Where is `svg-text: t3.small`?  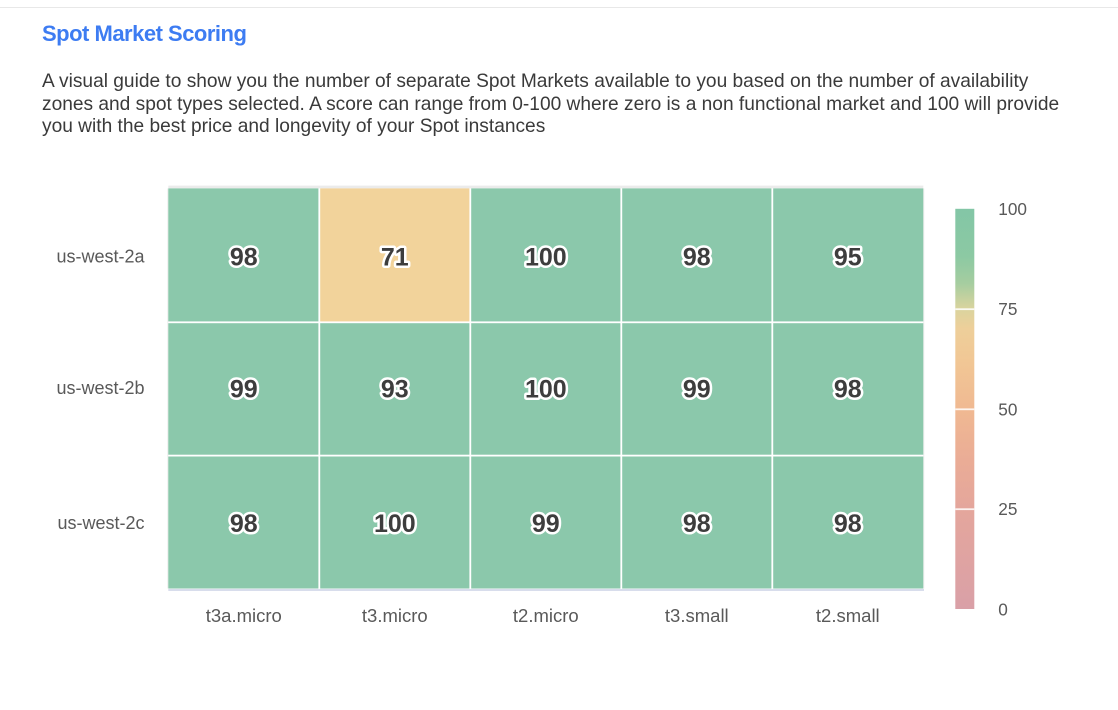 svg-text: t3.small is located at coordinates (697, 615).